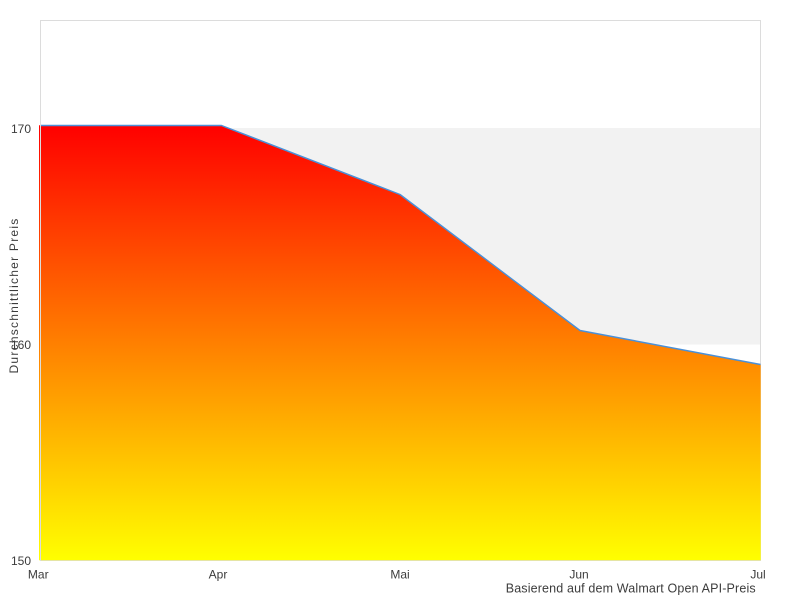 The image size is (800, 600). What do you see at coordinates (218, 574) in the screenshot?
I see `svg-text: Apr` at bounding box center [218, 574].